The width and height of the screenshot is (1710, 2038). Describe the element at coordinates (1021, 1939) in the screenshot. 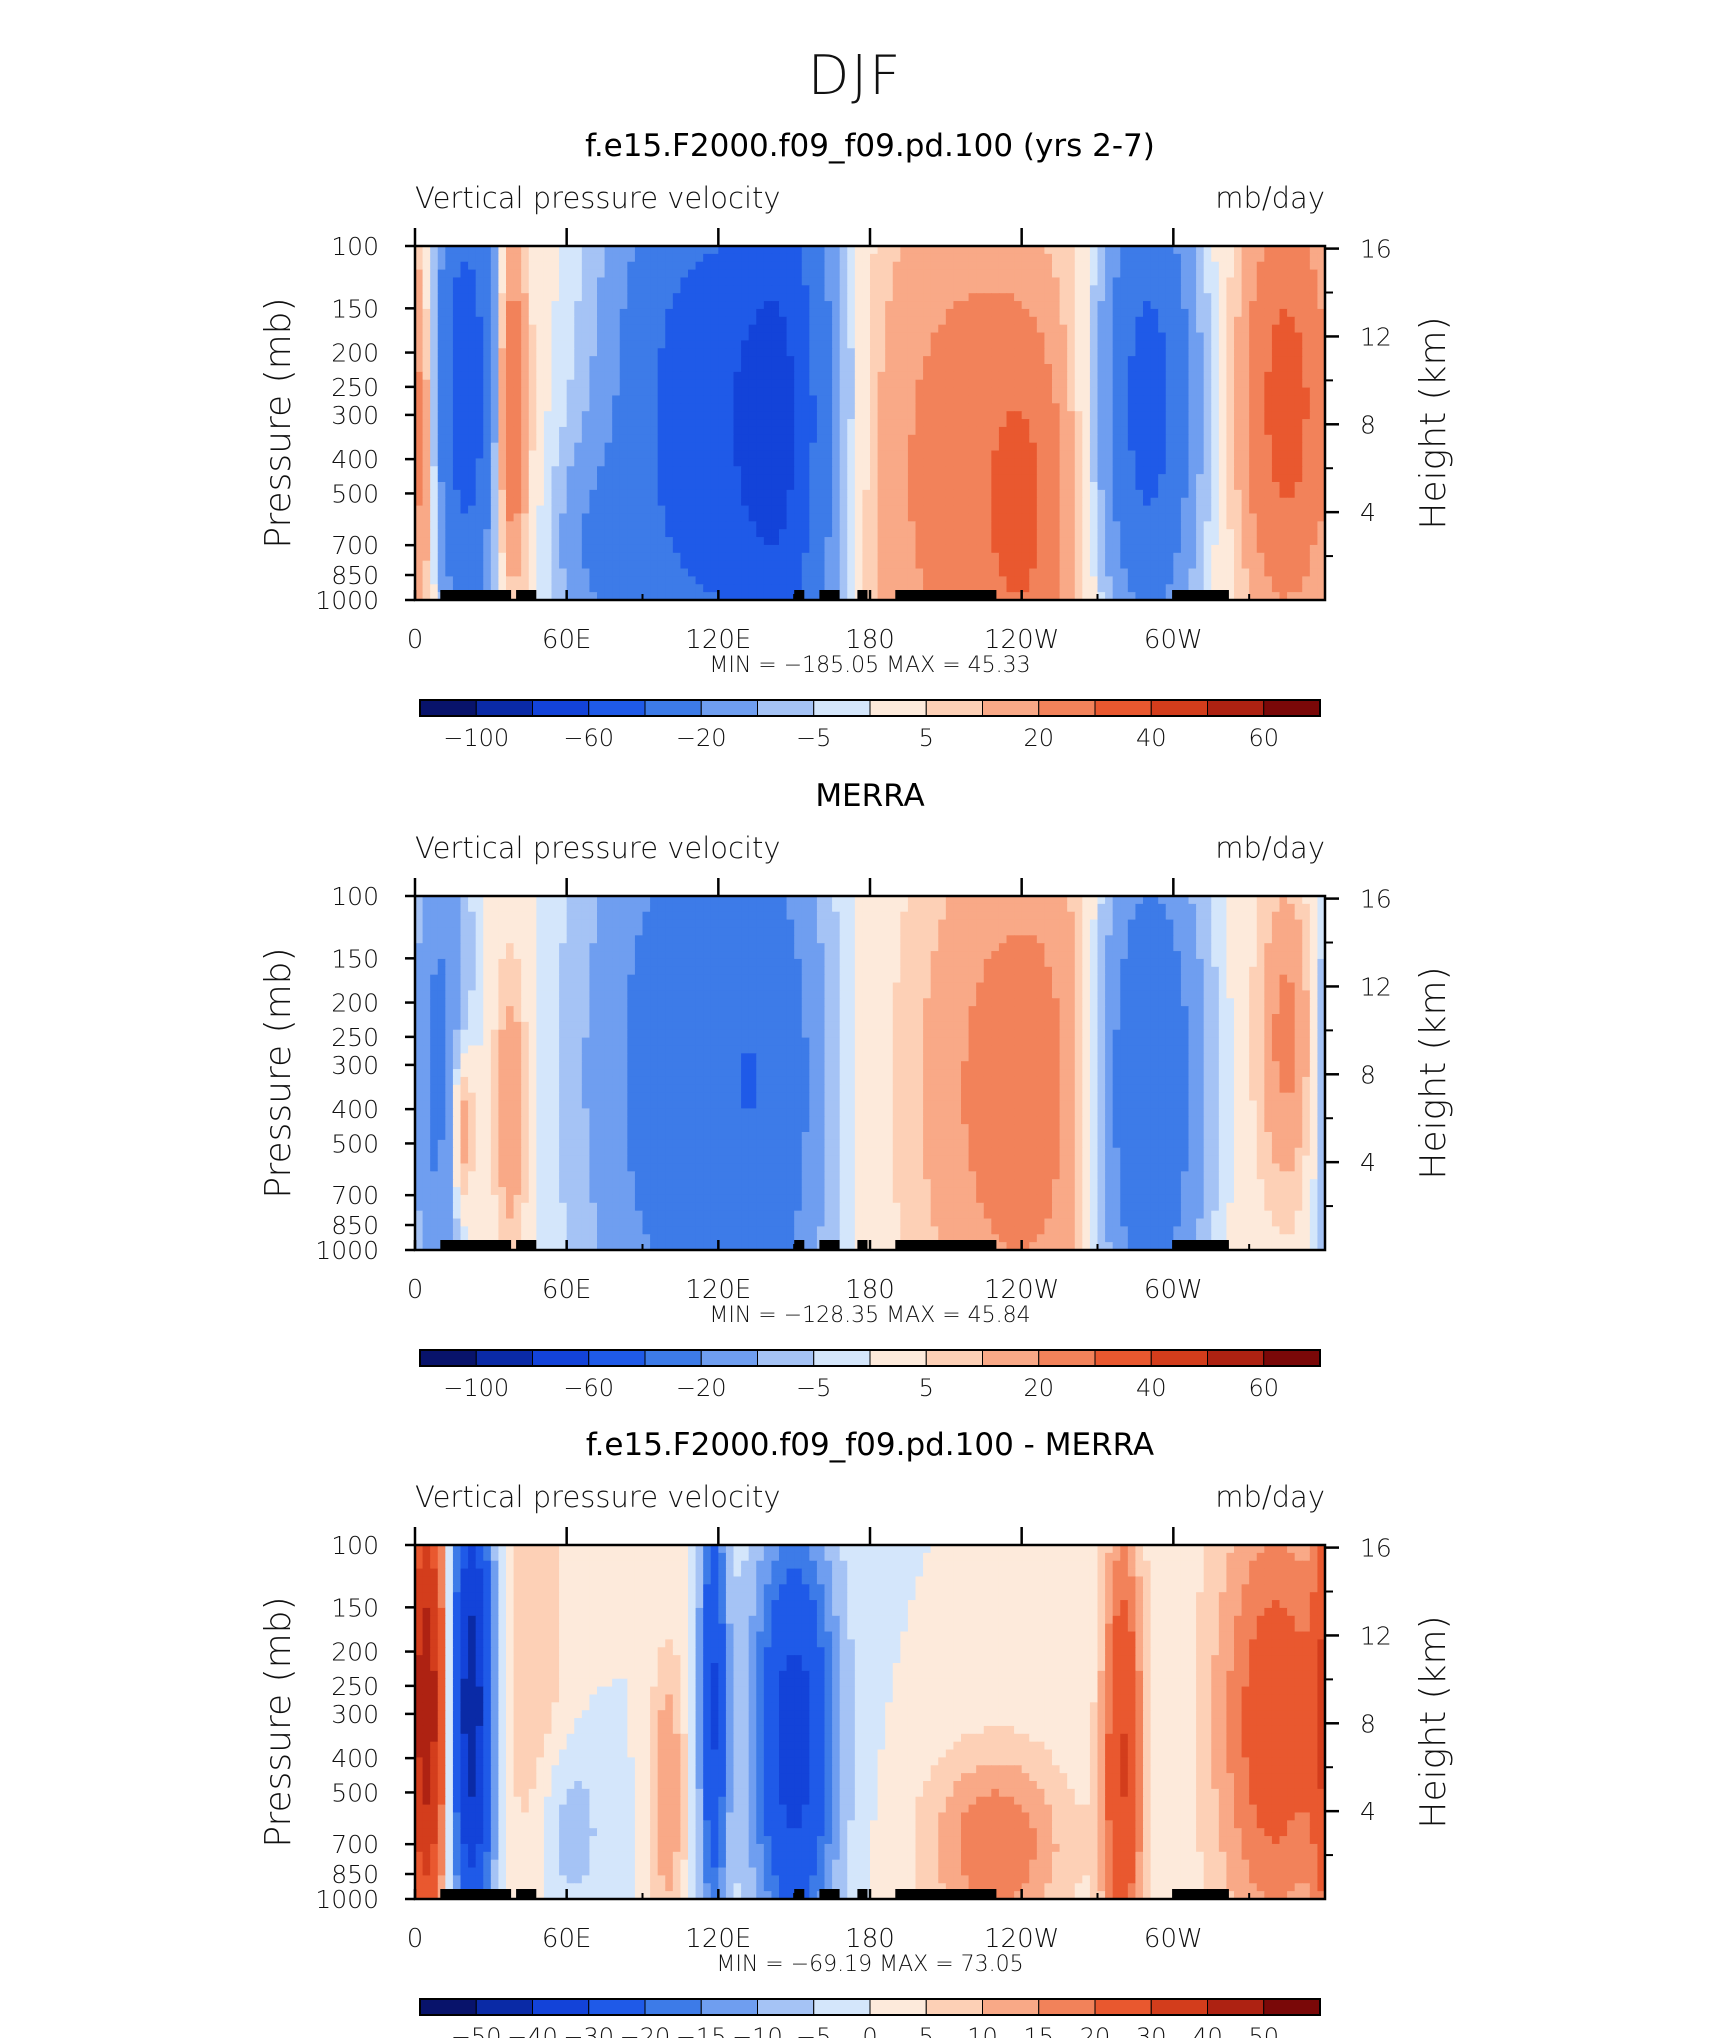

I see `x-tick-label: 120W` at that location.